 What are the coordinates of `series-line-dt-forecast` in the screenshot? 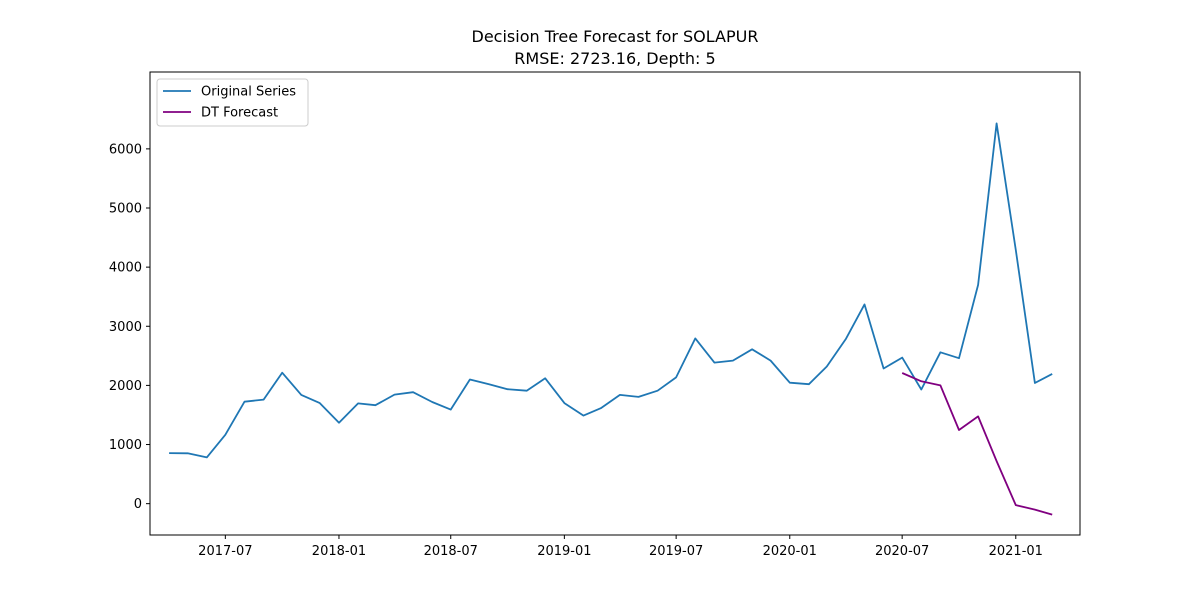 It's located at (977, 444).